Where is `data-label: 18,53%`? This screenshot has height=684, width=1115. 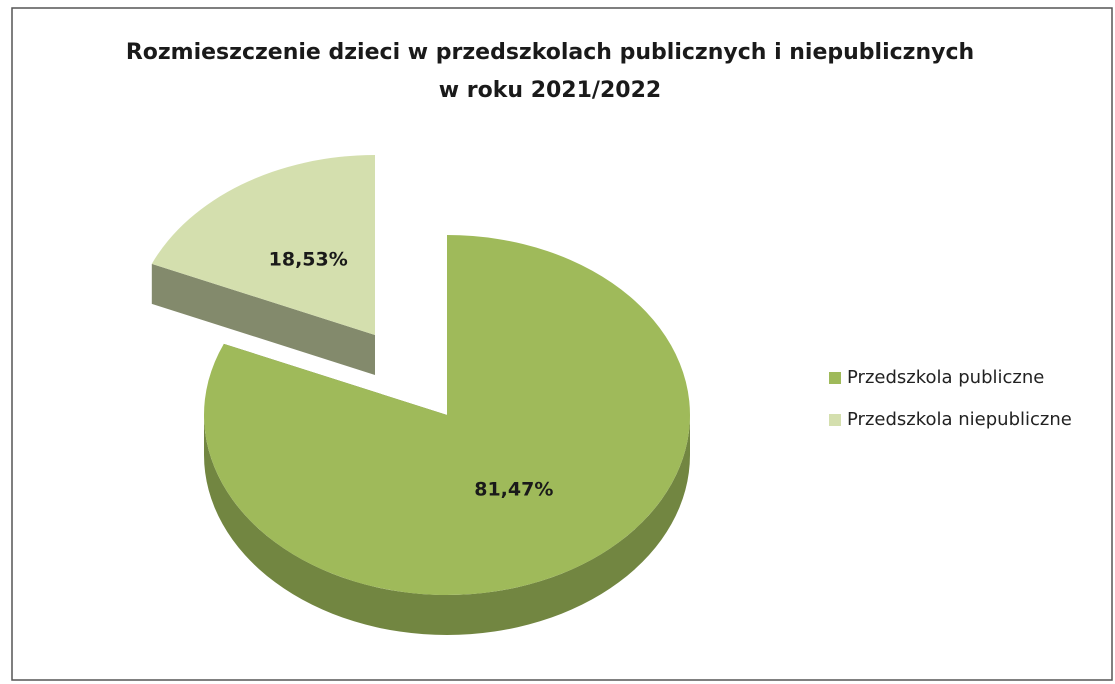
data-label: 18,53% is located at coordinates (308, 259).